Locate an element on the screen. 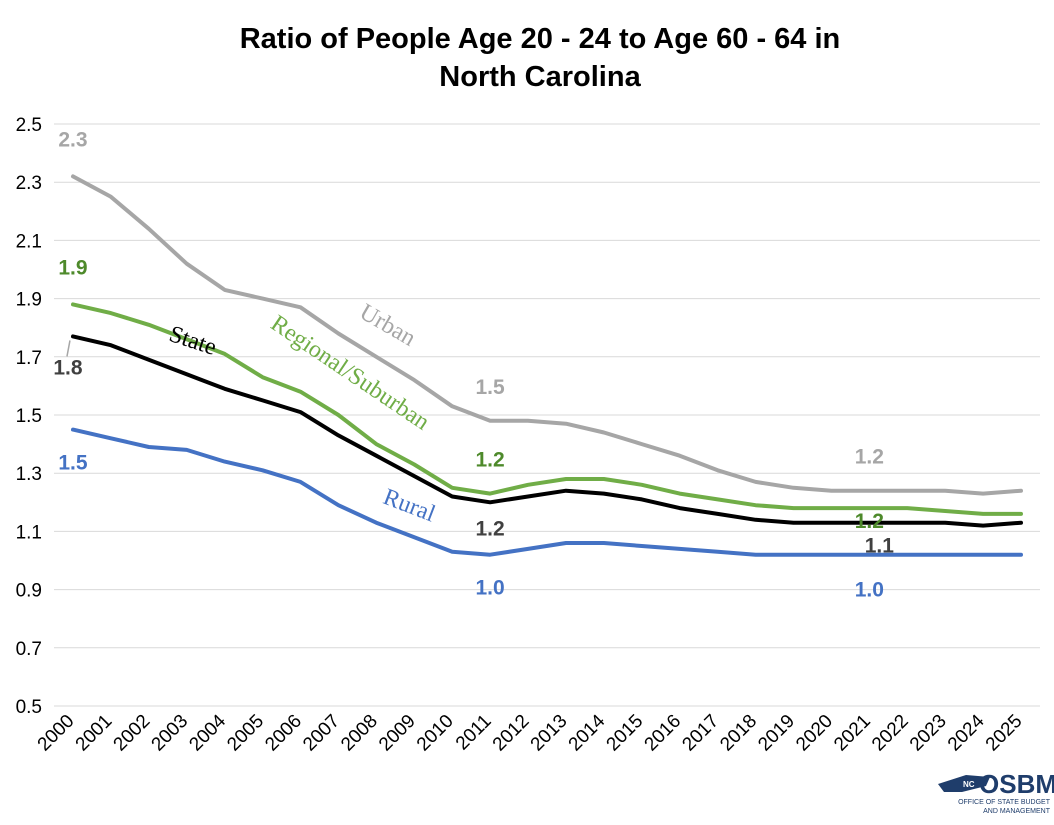 This screenshot has width=1054, height=825. logo-subtitle-2: AND MANAGEMENT is located at coordinates (1017, 811).